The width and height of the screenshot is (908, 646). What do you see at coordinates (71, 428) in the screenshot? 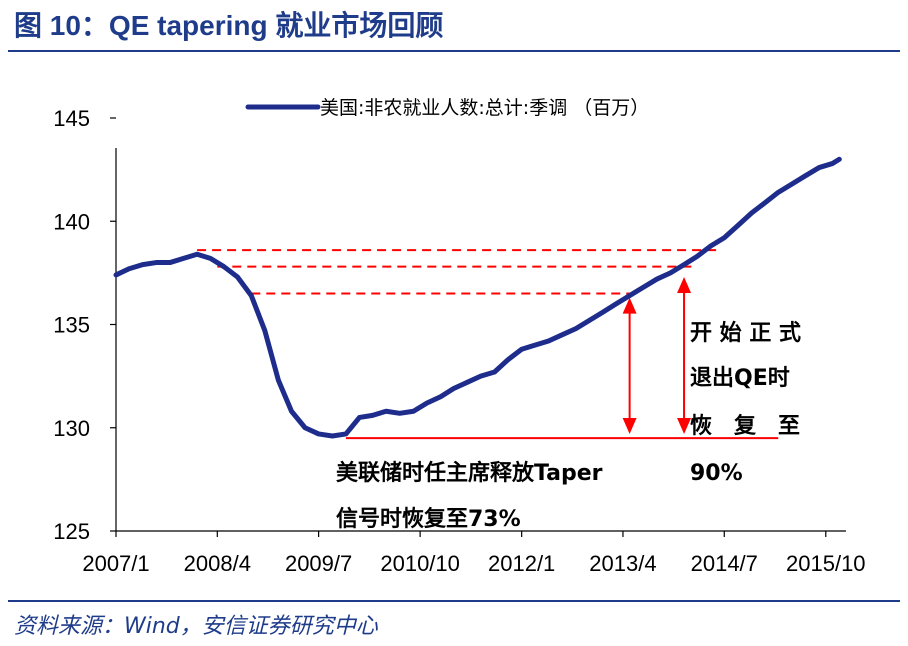
I see `y-tick-label: 130` at bounding box center [71, 428].